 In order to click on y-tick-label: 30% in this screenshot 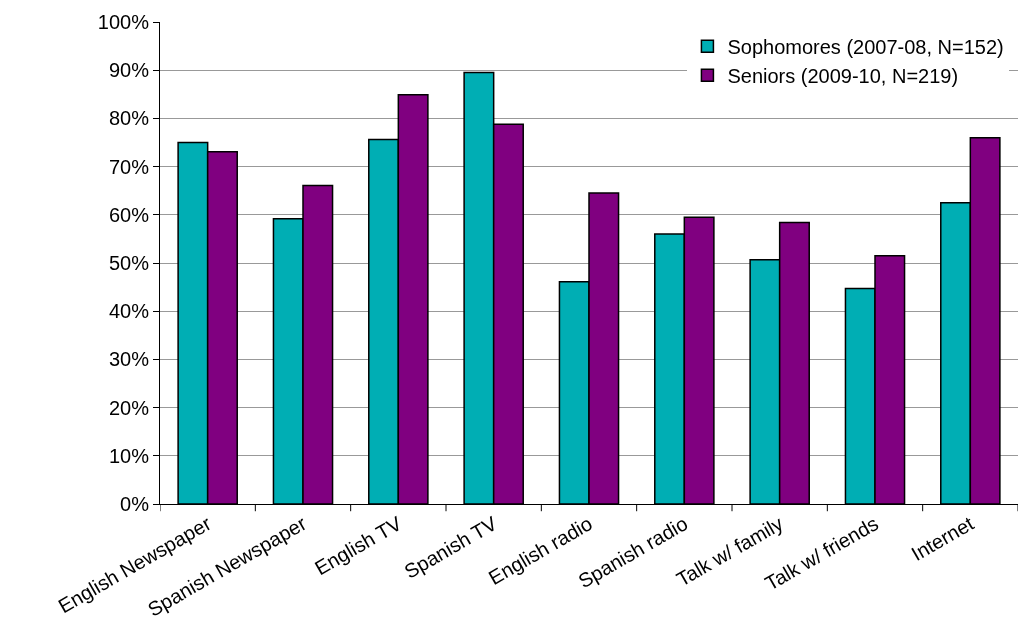, I will do `click(129, 359)`.